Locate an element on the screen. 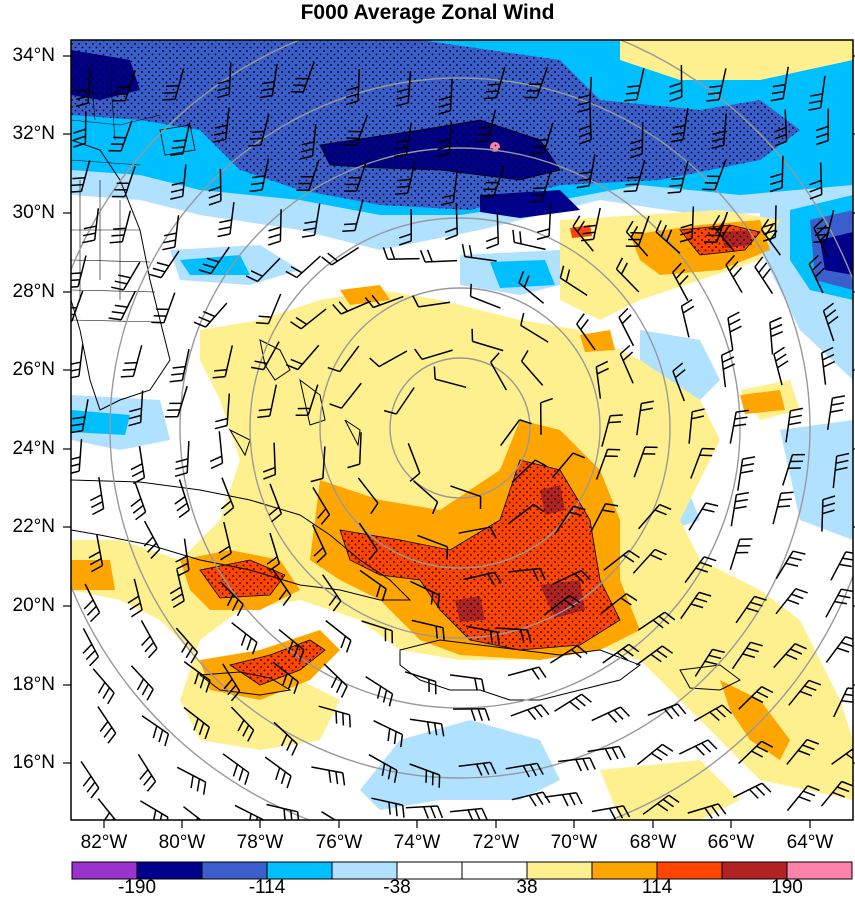 Image resolution: width=855 pixels, height=900 pixels. lat-label-18: 18°N is located at coordinates (33, 684).